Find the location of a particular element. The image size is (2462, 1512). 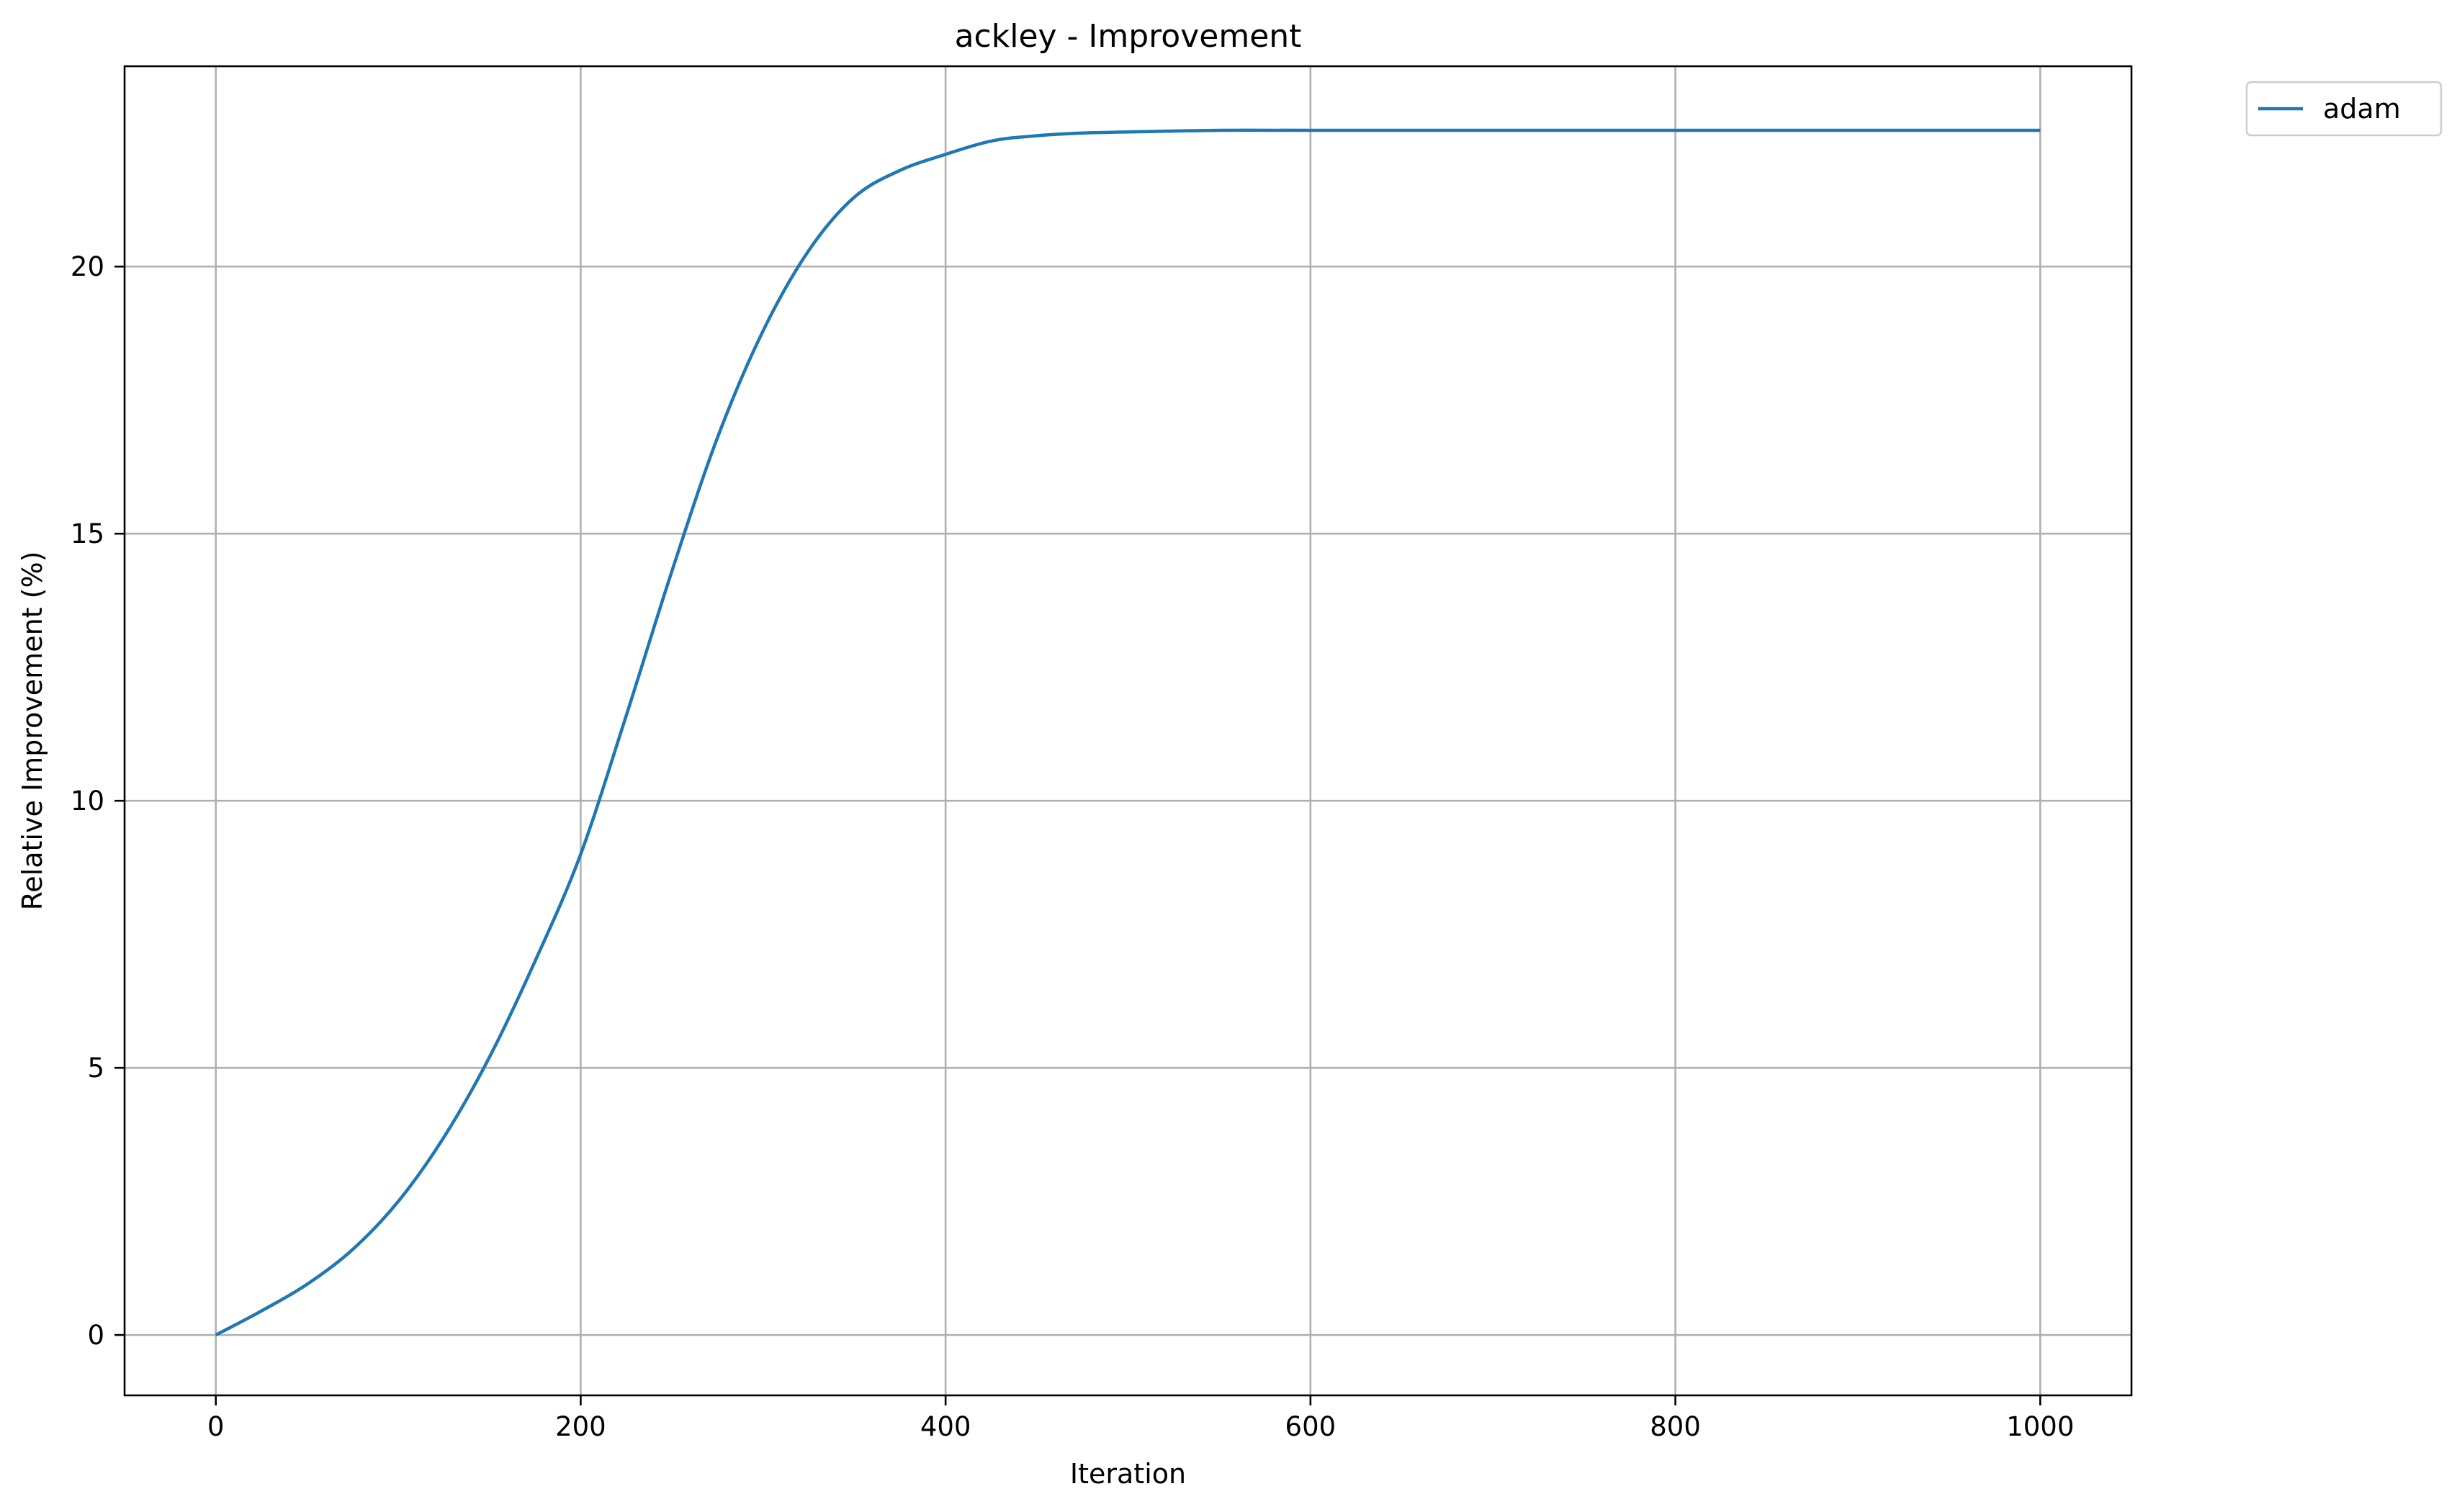

x-tick-label: 600 is located at coordinates (1310, 1426).